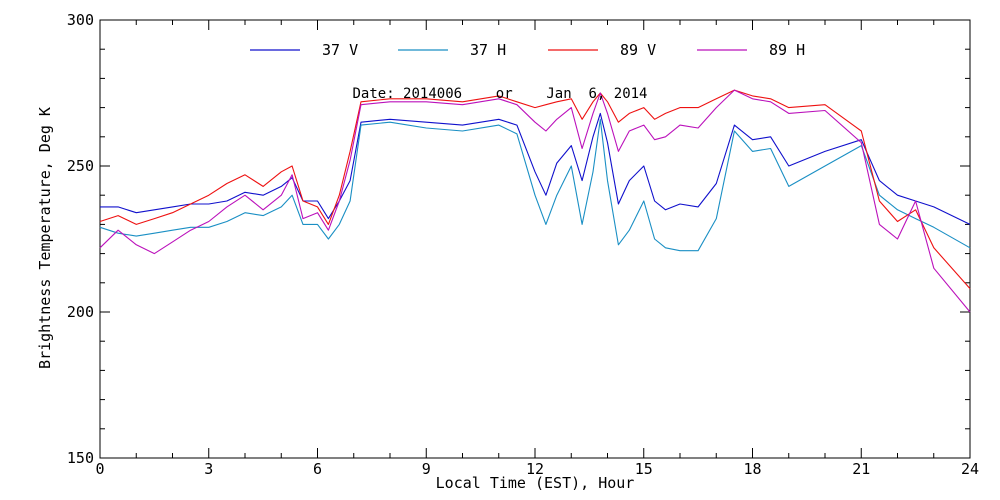  Describe the element at coordinates (99, 469) in the screenshot. I see `x-tick-label: 0` at that location.